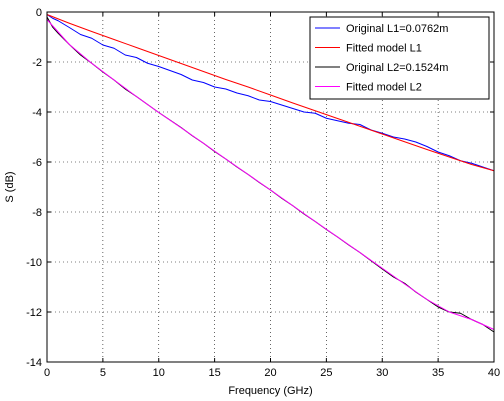 The height and width of the screenshot is (401, 504). What do you see at coordinates (39, 13) in the screenshot?
I see `y-tick-label: 0` at bounding box center [39, 13].